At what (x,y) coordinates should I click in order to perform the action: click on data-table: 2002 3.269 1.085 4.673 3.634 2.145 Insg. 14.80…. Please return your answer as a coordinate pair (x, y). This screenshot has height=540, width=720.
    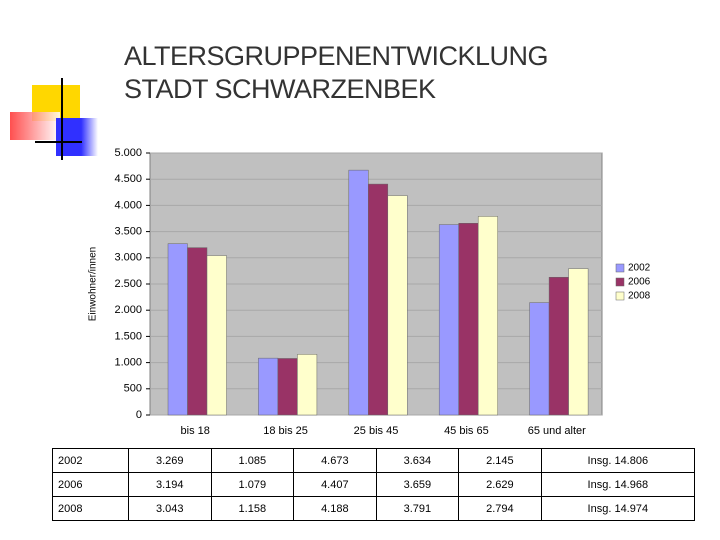
    Looking at the image, I should click on (374, 484).